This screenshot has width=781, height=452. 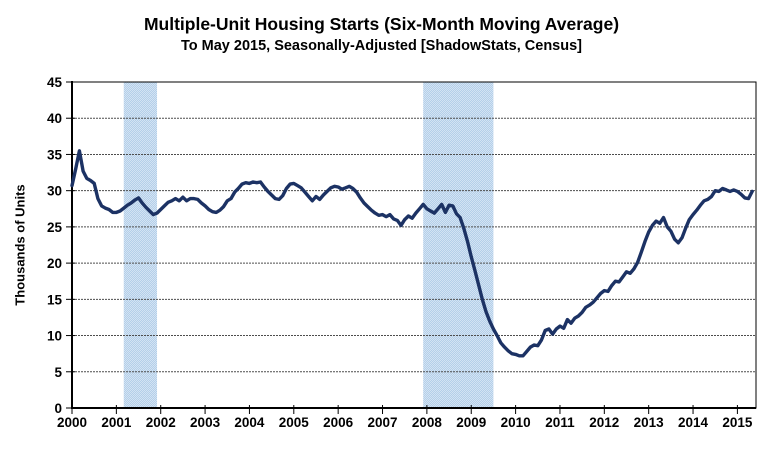 I want to click on y-tick-label: 40, so click(x=54, y=118).